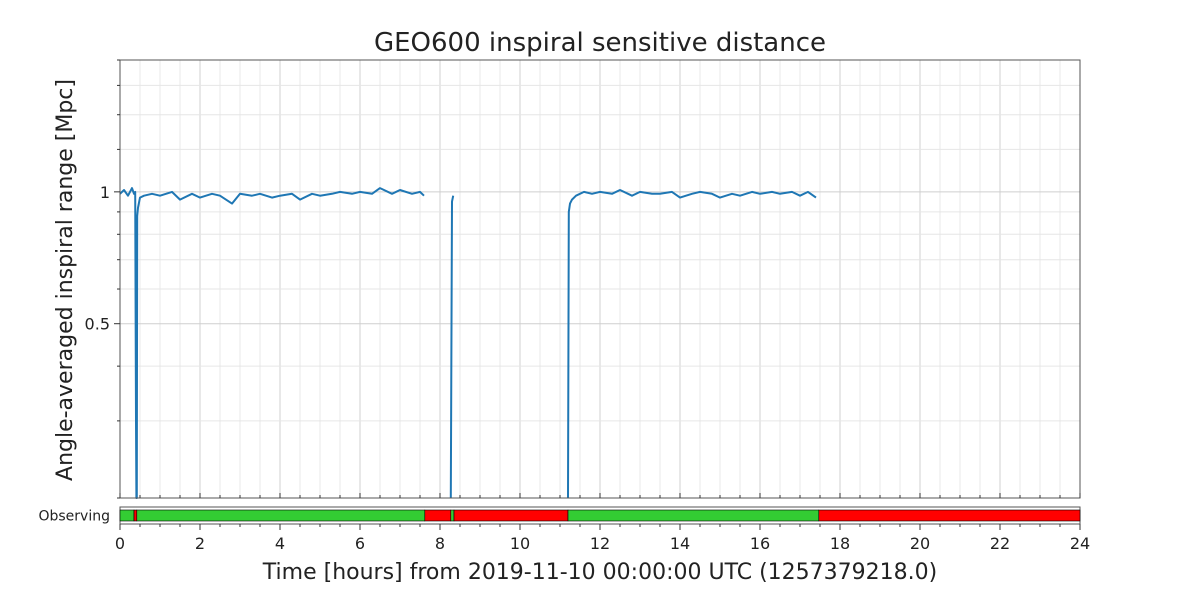  What do you see at coordinates (760, 543) in the screenshot?
I see `x-tick-label: 16` at bounding box center [760, 543].